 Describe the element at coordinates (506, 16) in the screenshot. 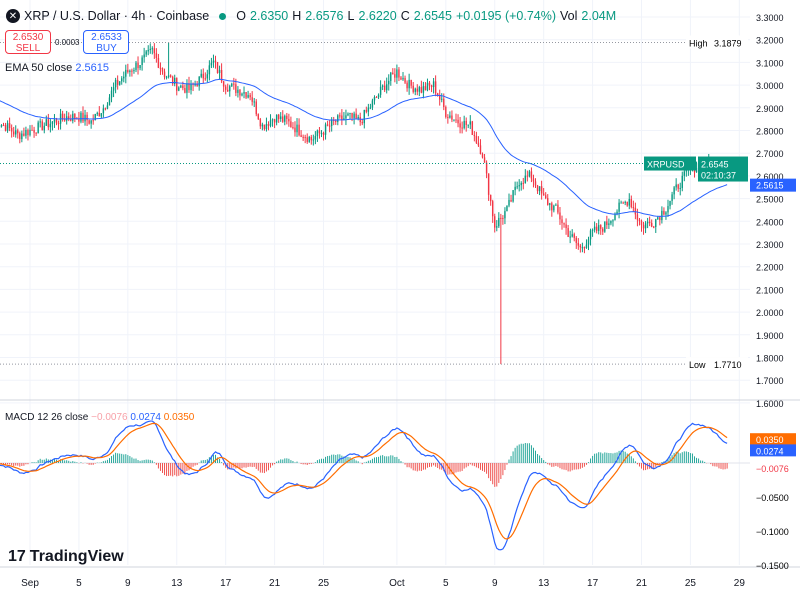

I see `change-value: +0.0195 (+0.74%)` at that location.